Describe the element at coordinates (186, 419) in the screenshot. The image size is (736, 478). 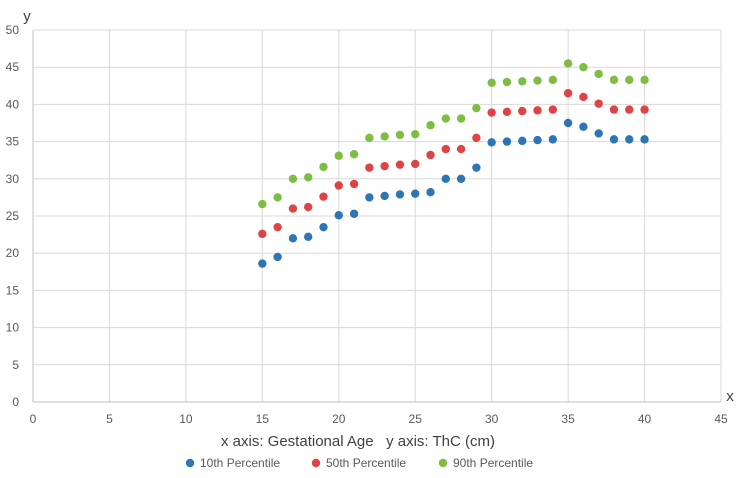
I see `x-tick-label: 10` at that location.